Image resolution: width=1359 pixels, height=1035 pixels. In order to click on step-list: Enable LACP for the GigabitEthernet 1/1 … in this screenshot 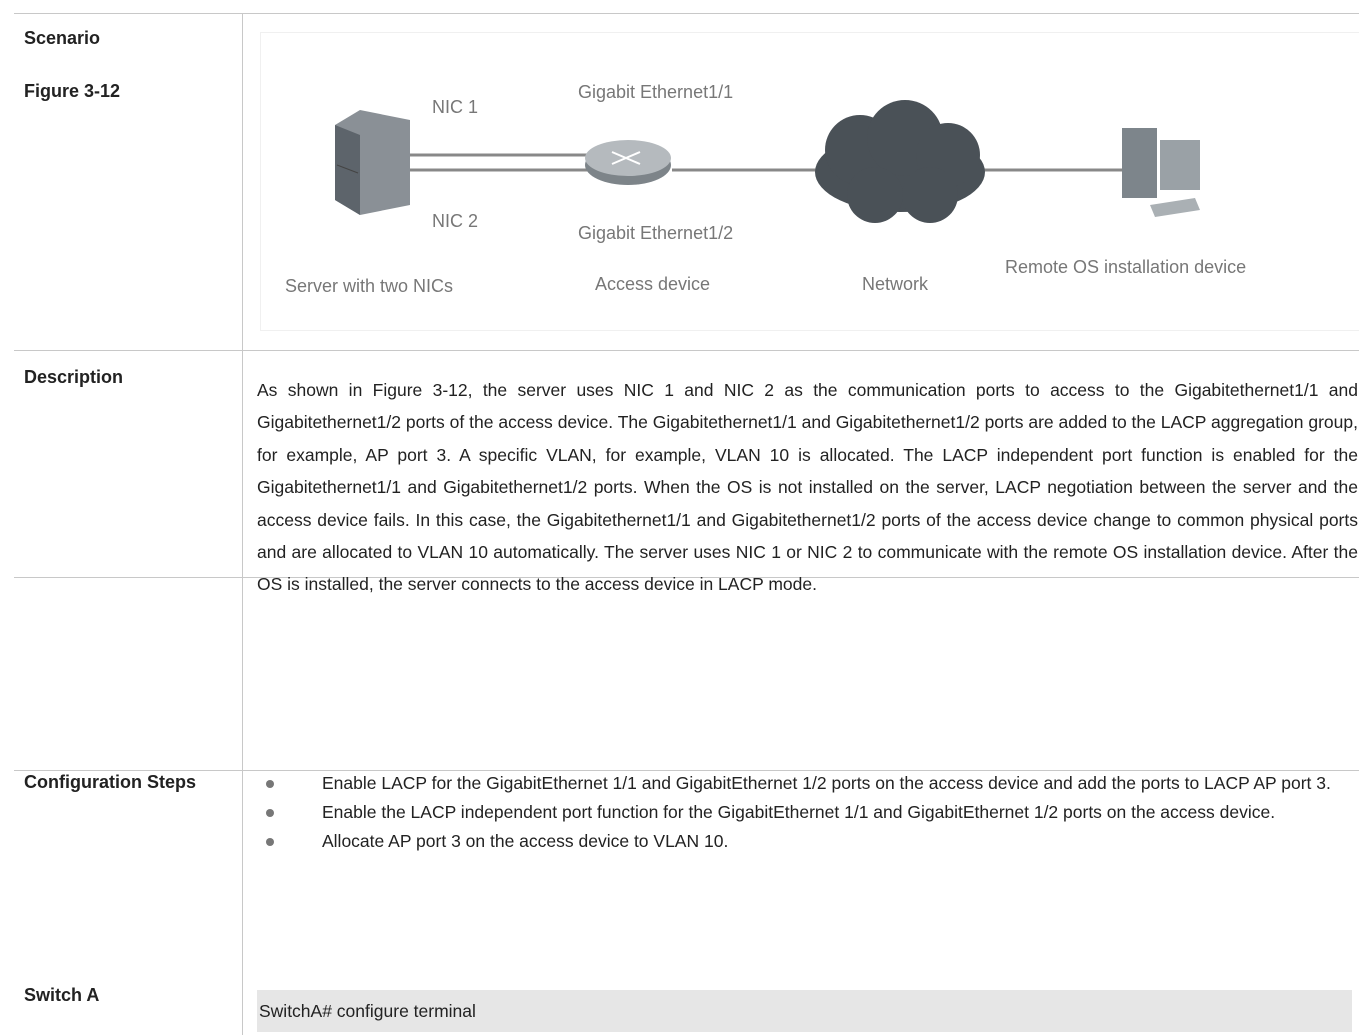, I will do `click(807, 813)`.